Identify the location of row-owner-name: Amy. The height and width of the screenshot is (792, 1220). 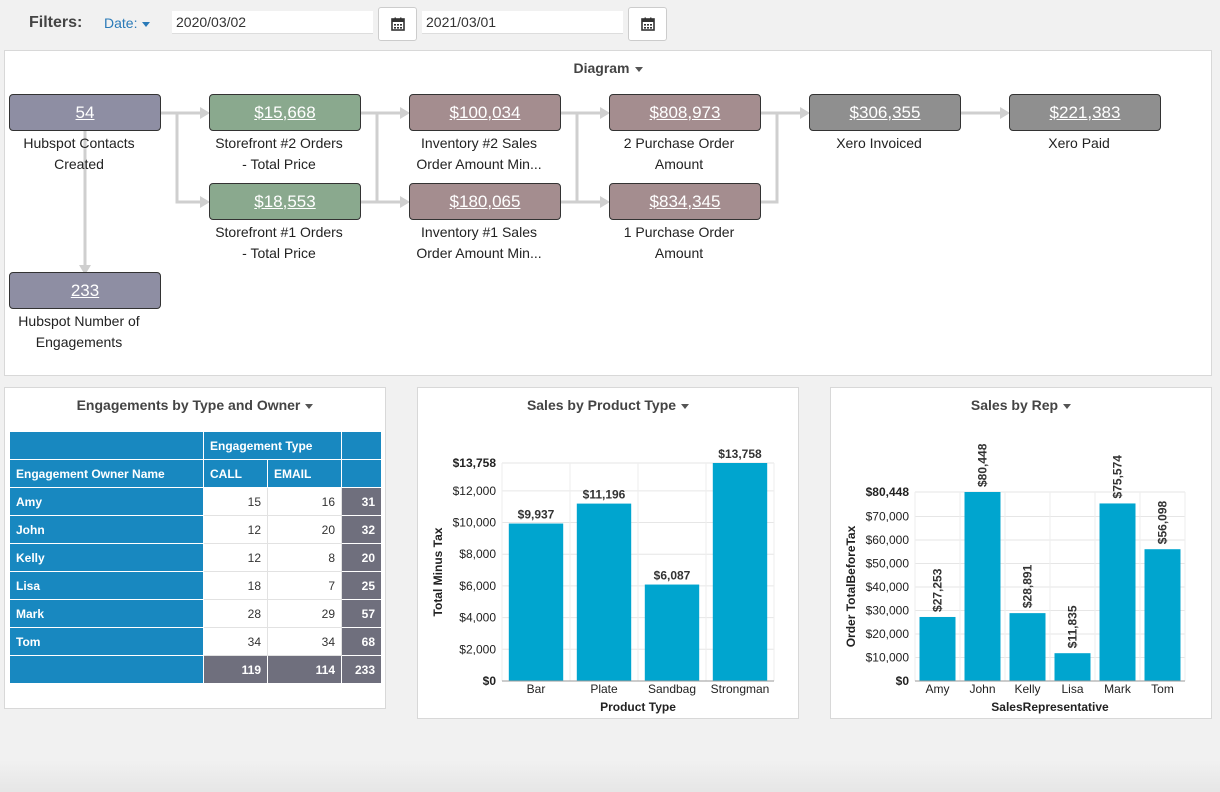
(106, 501).